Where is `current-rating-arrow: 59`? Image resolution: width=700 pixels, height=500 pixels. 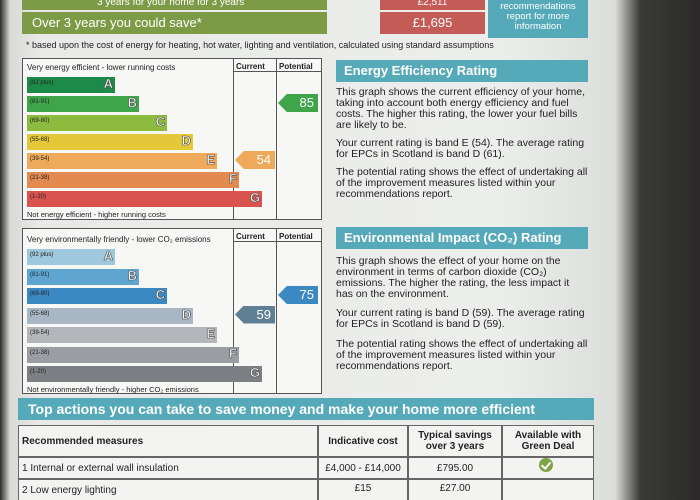 current-rating-arrow: 59 is located at coordinates (255, 314).